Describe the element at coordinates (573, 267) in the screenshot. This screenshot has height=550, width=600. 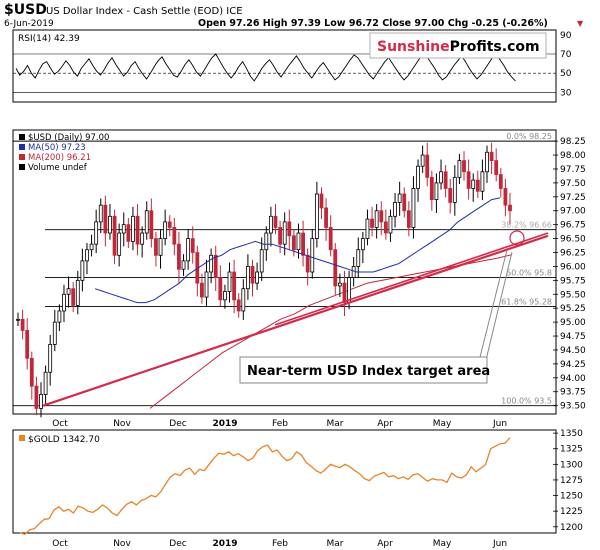
I see `price-tick-label: 96.00` at that location.